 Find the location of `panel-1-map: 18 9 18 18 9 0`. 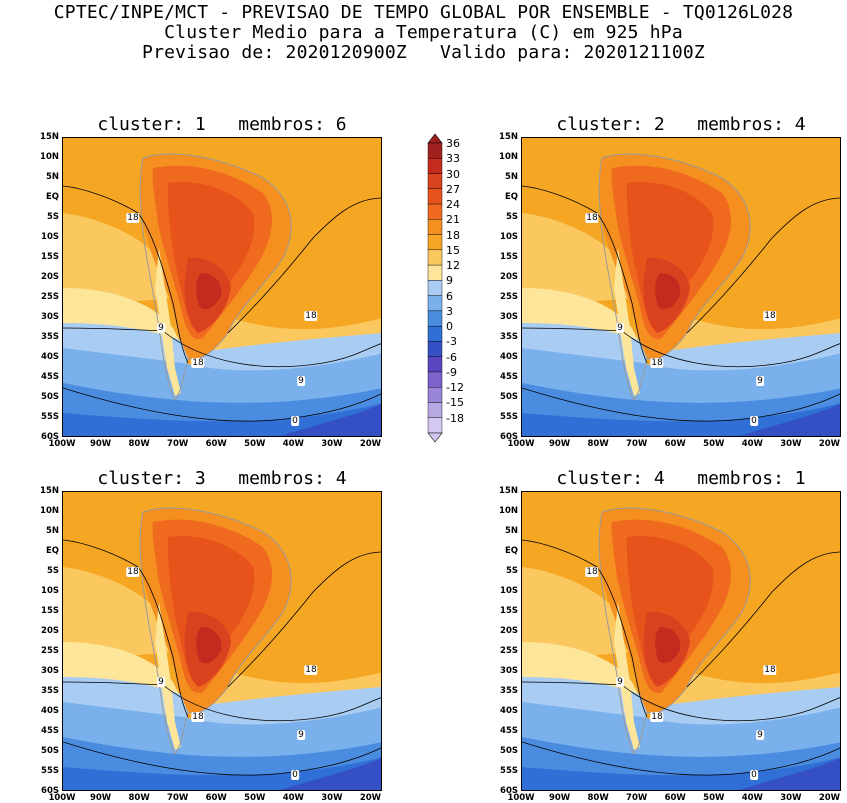

panel-1-map: 18 9 18 18 9 0 is located at coordinates (222, 287).